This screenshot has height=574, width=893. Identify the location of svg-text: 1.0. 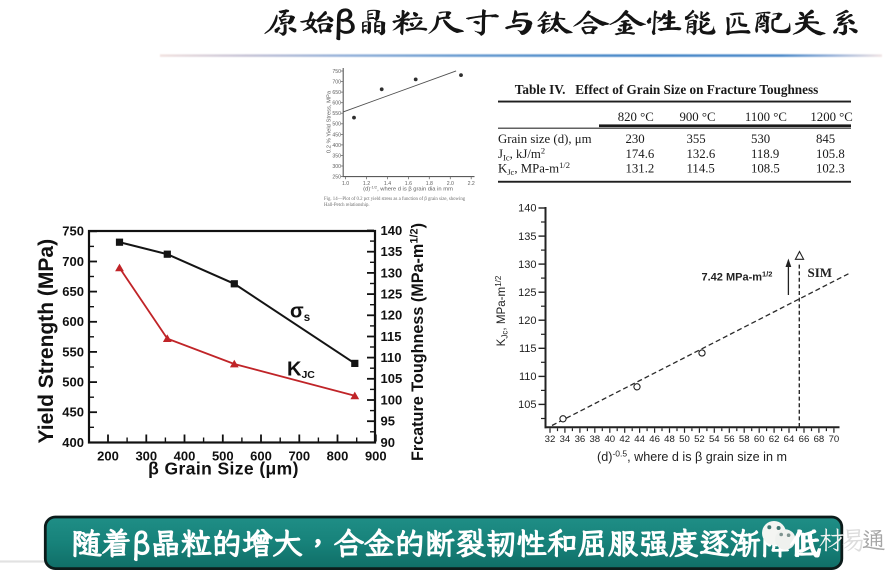
(345, 184).